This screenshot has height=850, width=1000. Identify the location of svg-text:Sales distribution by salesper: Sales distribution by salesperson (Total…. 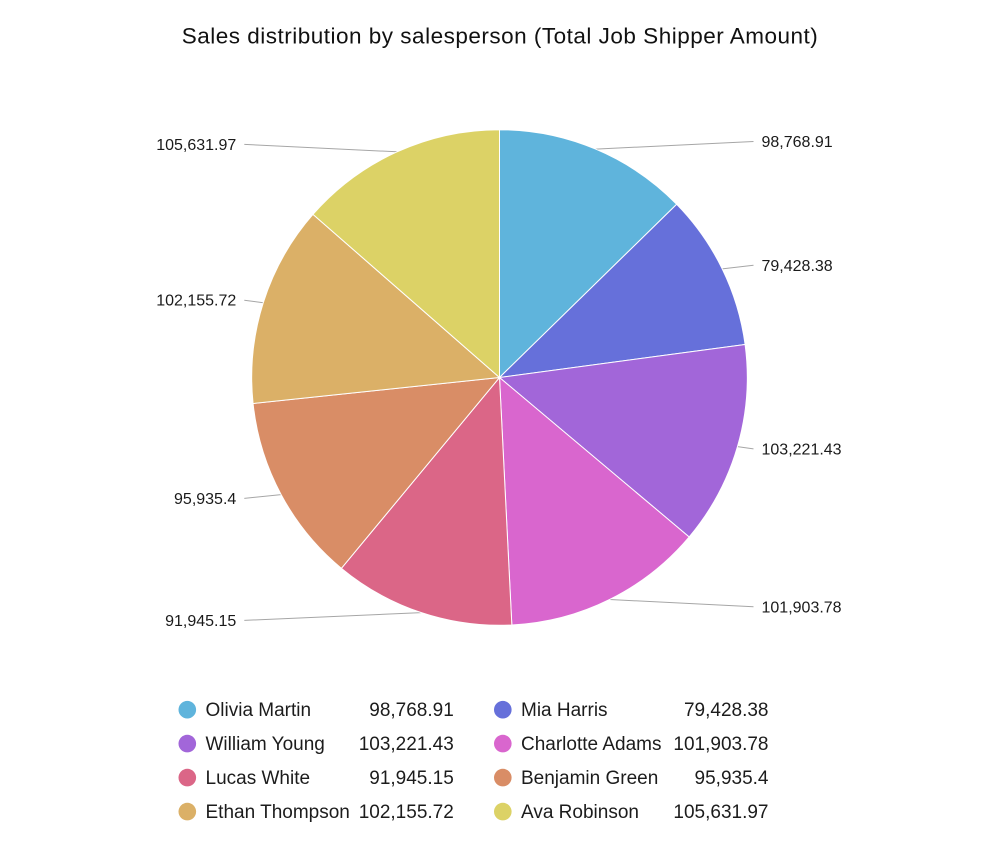
(500, 36).